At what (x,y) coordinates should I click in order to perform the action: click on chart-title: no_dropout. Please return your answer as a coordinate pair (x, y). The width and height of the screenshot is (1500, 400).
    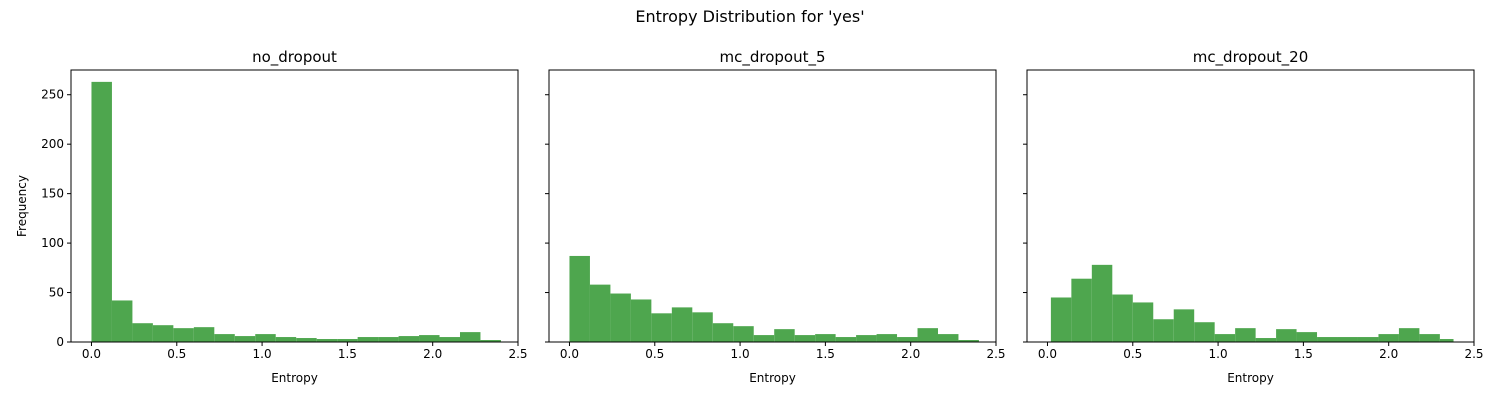
    Looking at the image, I should click on (294, 57).